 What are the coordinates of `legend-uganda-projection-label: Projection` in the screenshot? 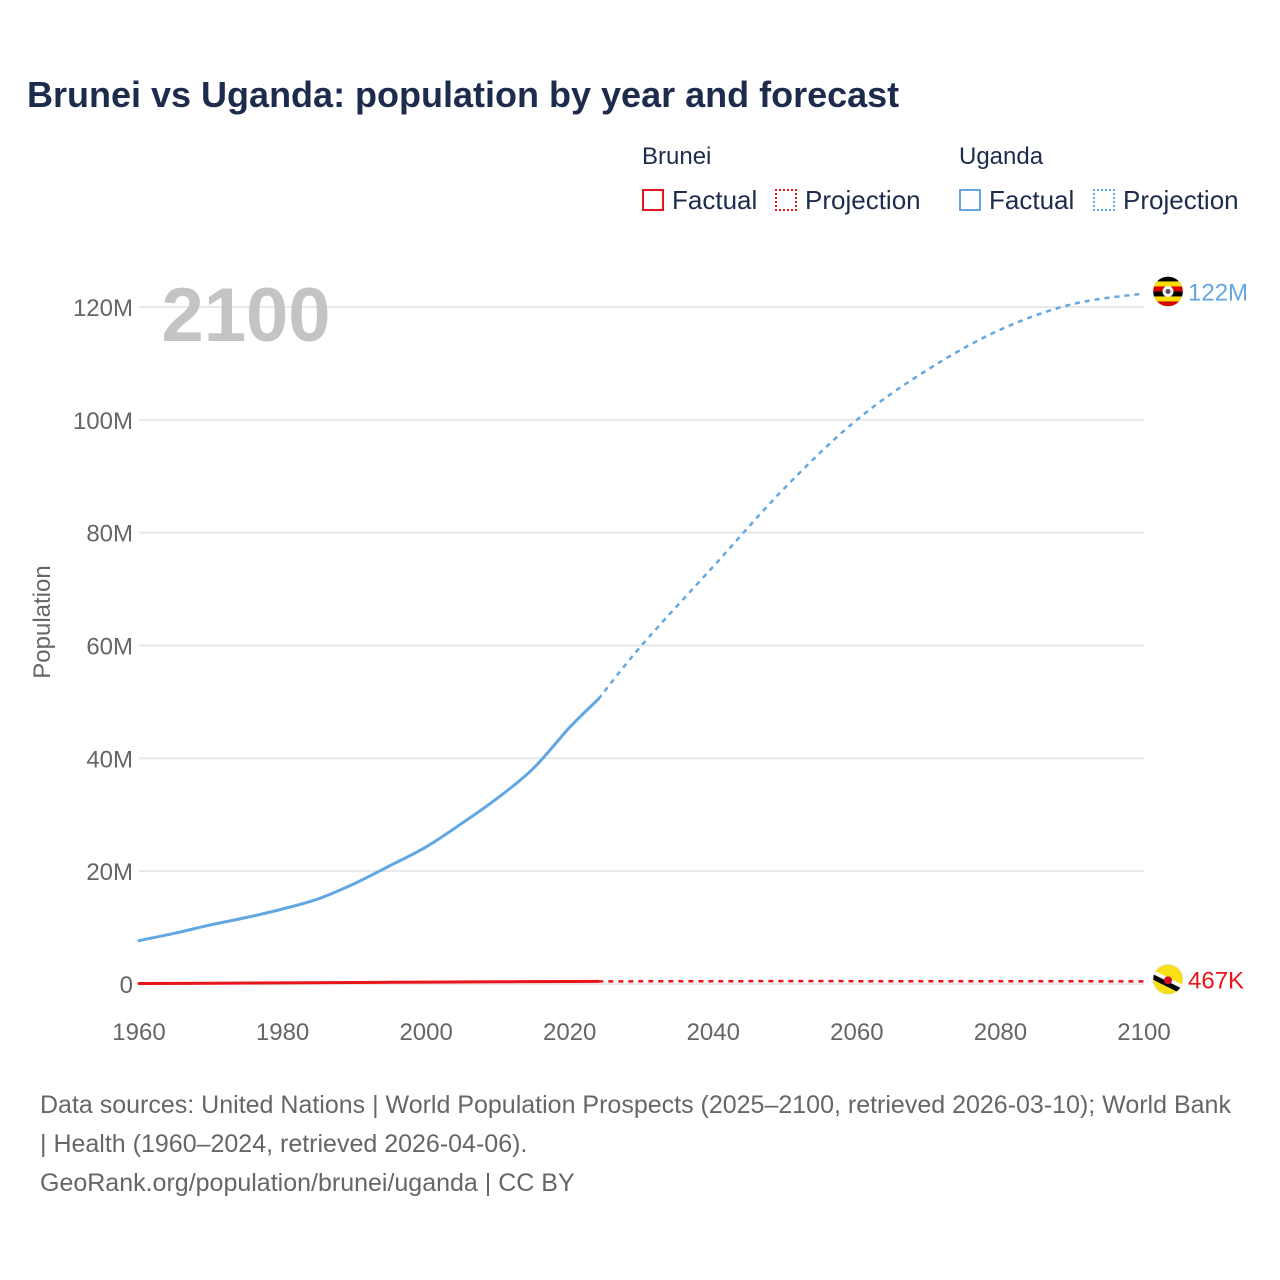 It's located at (1181, 199).